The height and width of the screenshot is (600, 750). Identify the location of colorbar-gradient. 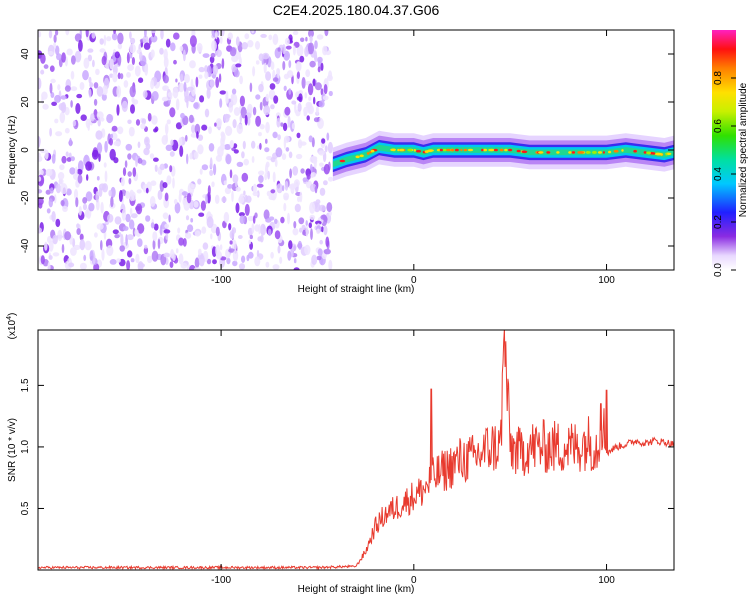
(724, 150).